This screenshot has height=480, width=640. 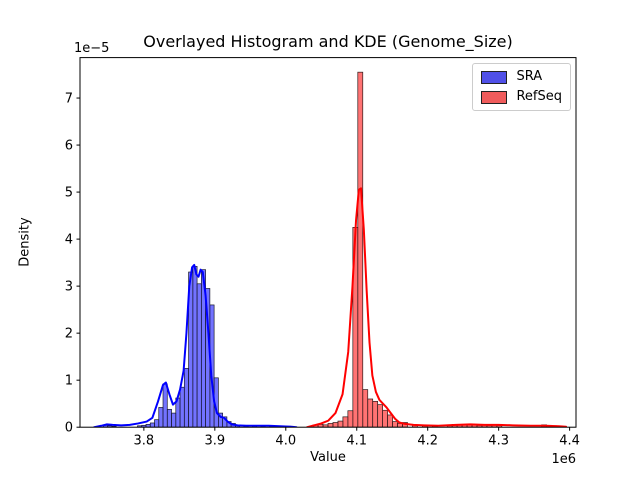 What do you see at coordinates (356, 441) in the screenshot?
I see `x-tick-label: 4.1` at bounding box center [356, 441].